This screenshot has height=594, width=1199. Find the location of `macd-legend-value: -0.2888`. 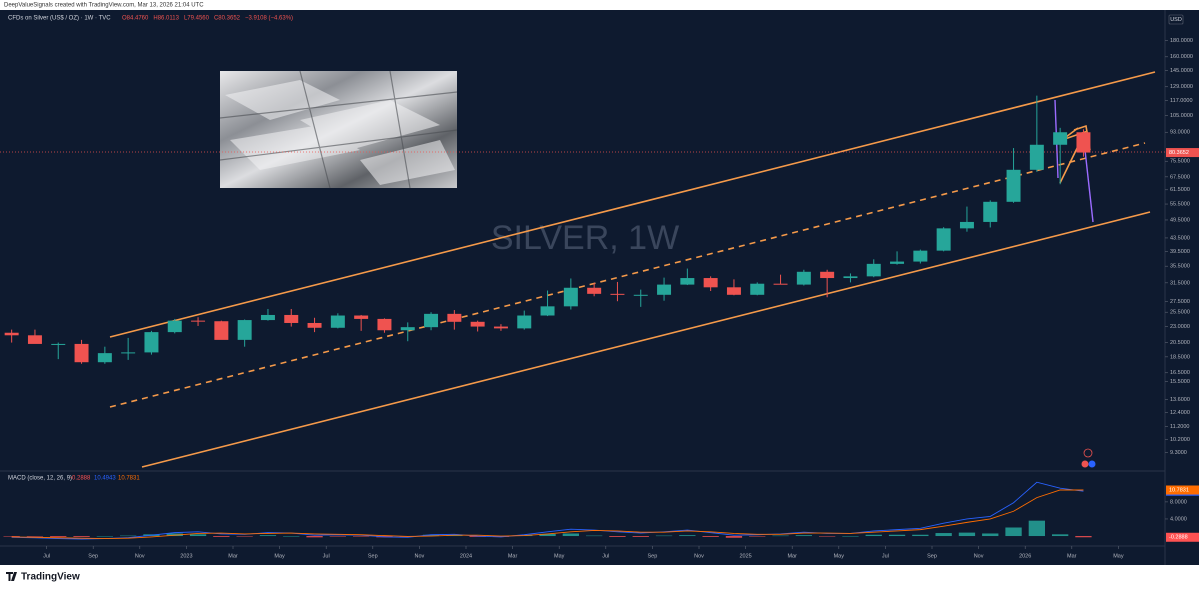

macd-legend-value: -0.2888 is located at coordinates (80, 479).